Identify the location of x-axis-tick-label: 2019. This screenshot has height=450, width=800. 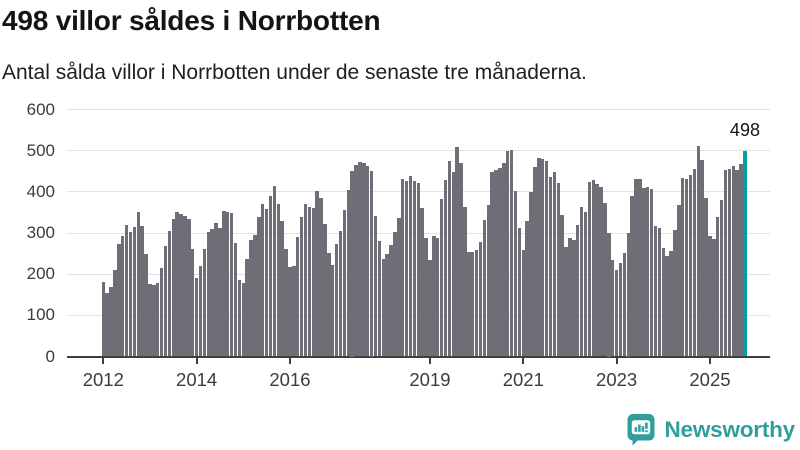
(430, 379).